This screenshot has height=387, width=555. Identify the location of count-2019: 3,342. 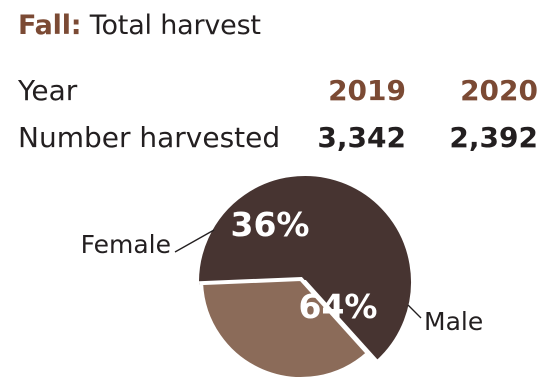
(361, 137).